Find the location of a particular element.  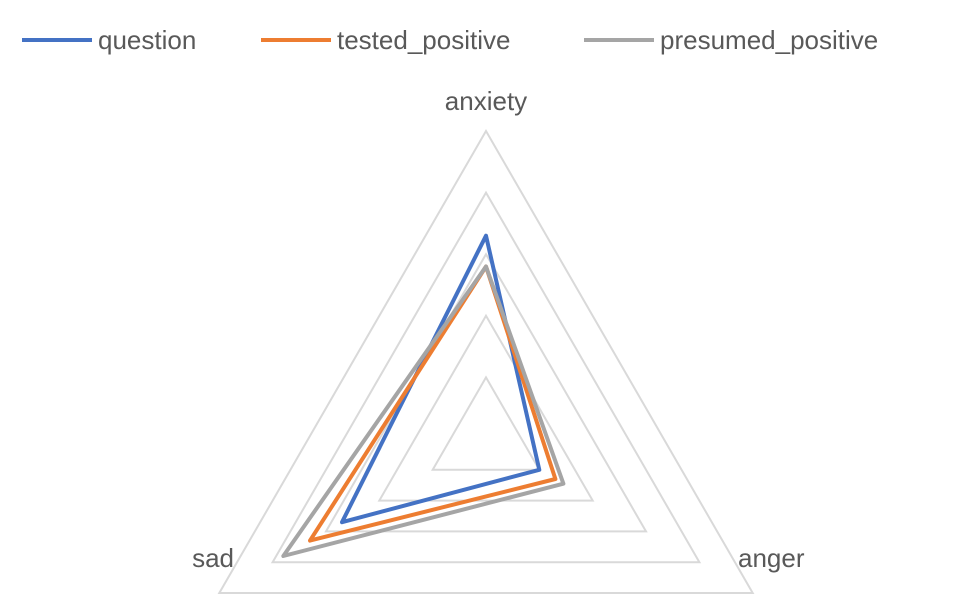

legend-item-presumed-positive: presumed_positive is located at coordinates (731, 40).